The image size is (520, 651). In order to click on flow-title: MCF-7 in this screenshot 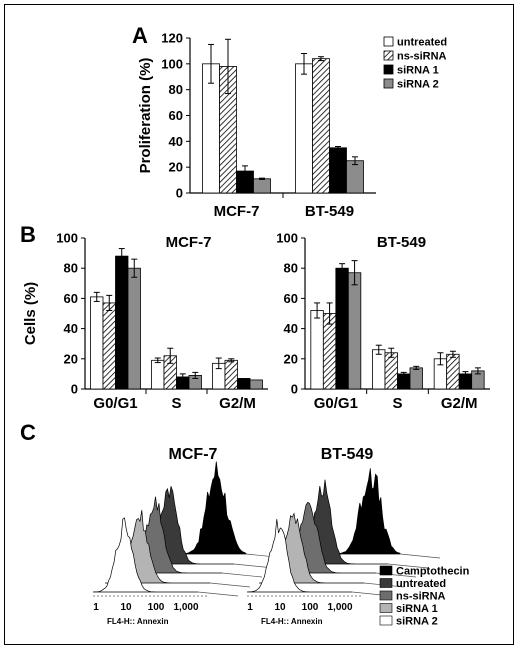, I will do `click(193, 454)`.